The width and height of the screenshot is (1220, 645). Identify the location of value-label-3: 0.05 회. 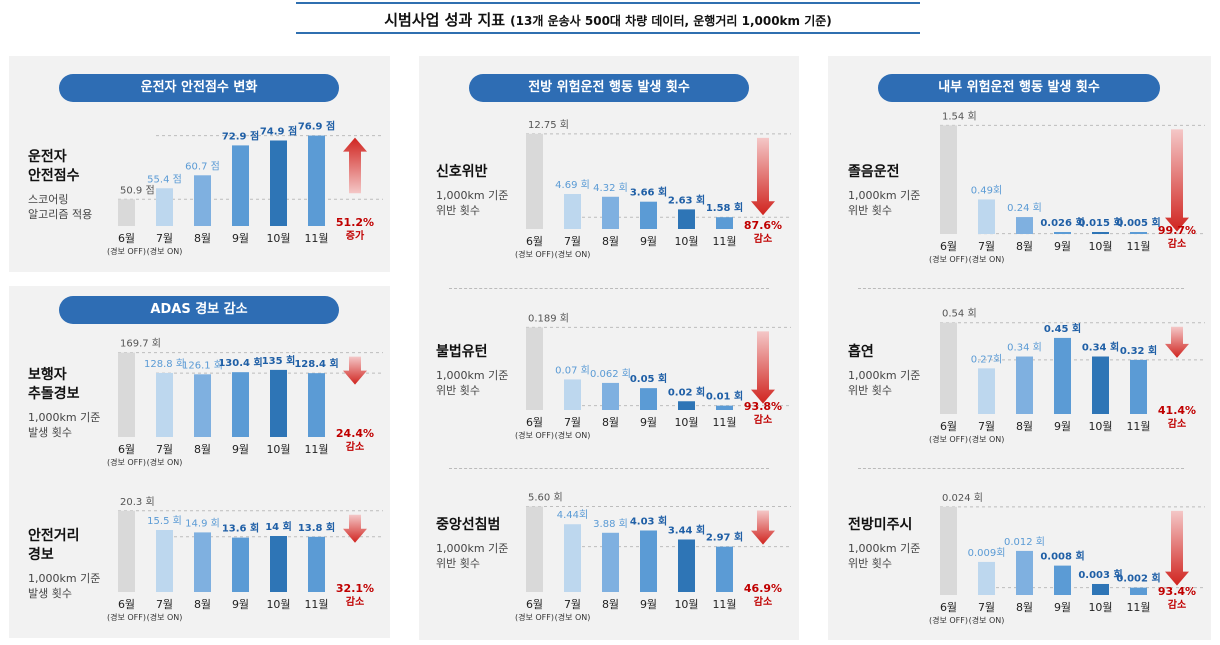
(648, 378).